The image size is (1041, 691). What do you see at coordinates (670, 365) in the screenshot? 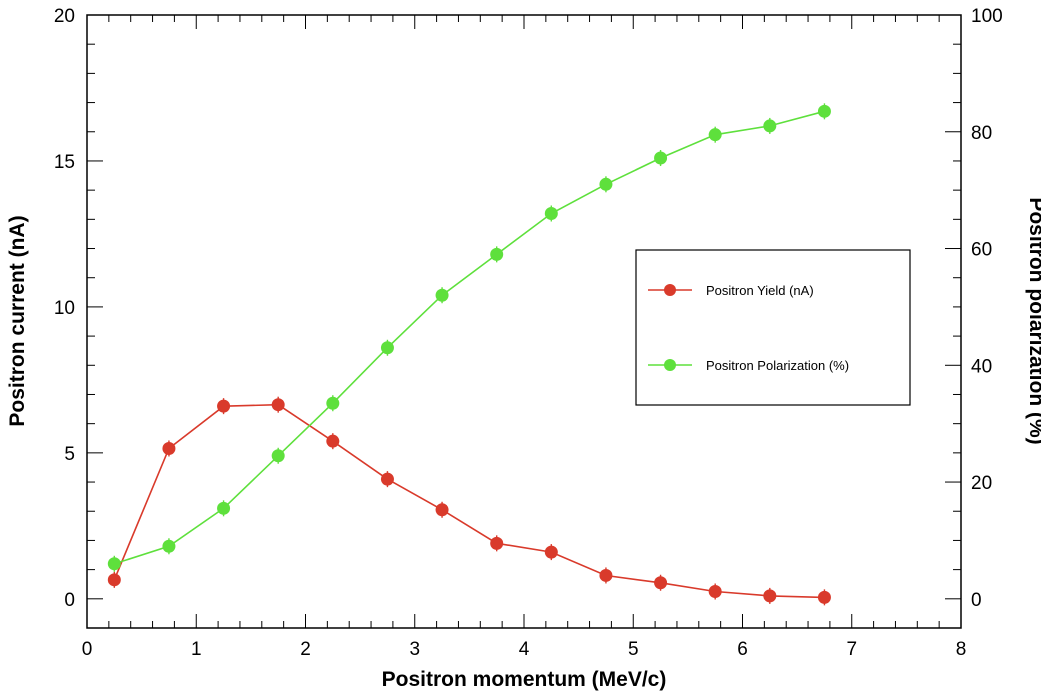
I see `legend-marker-polarization` at bounding box center [670, 365].